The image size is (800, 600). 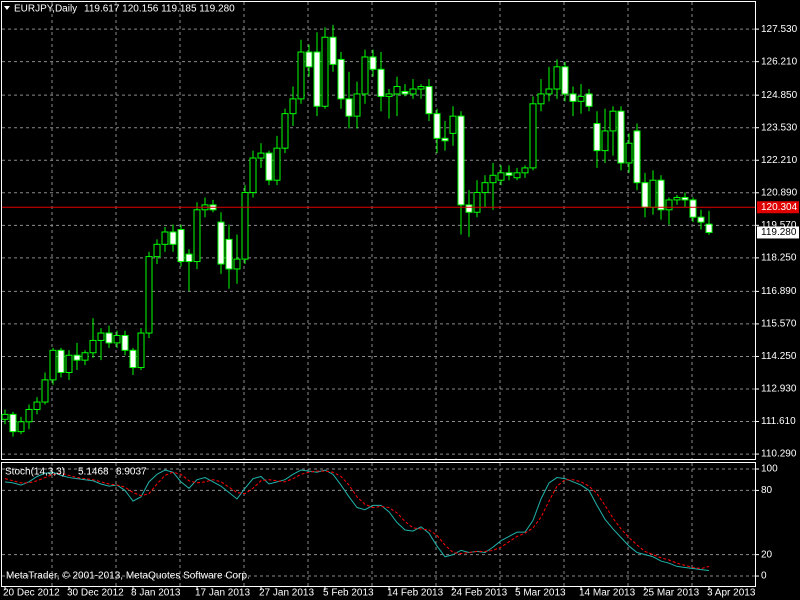 I want to click on x-tick-label: 3 Apr 2013, so click(x=731, y=593).